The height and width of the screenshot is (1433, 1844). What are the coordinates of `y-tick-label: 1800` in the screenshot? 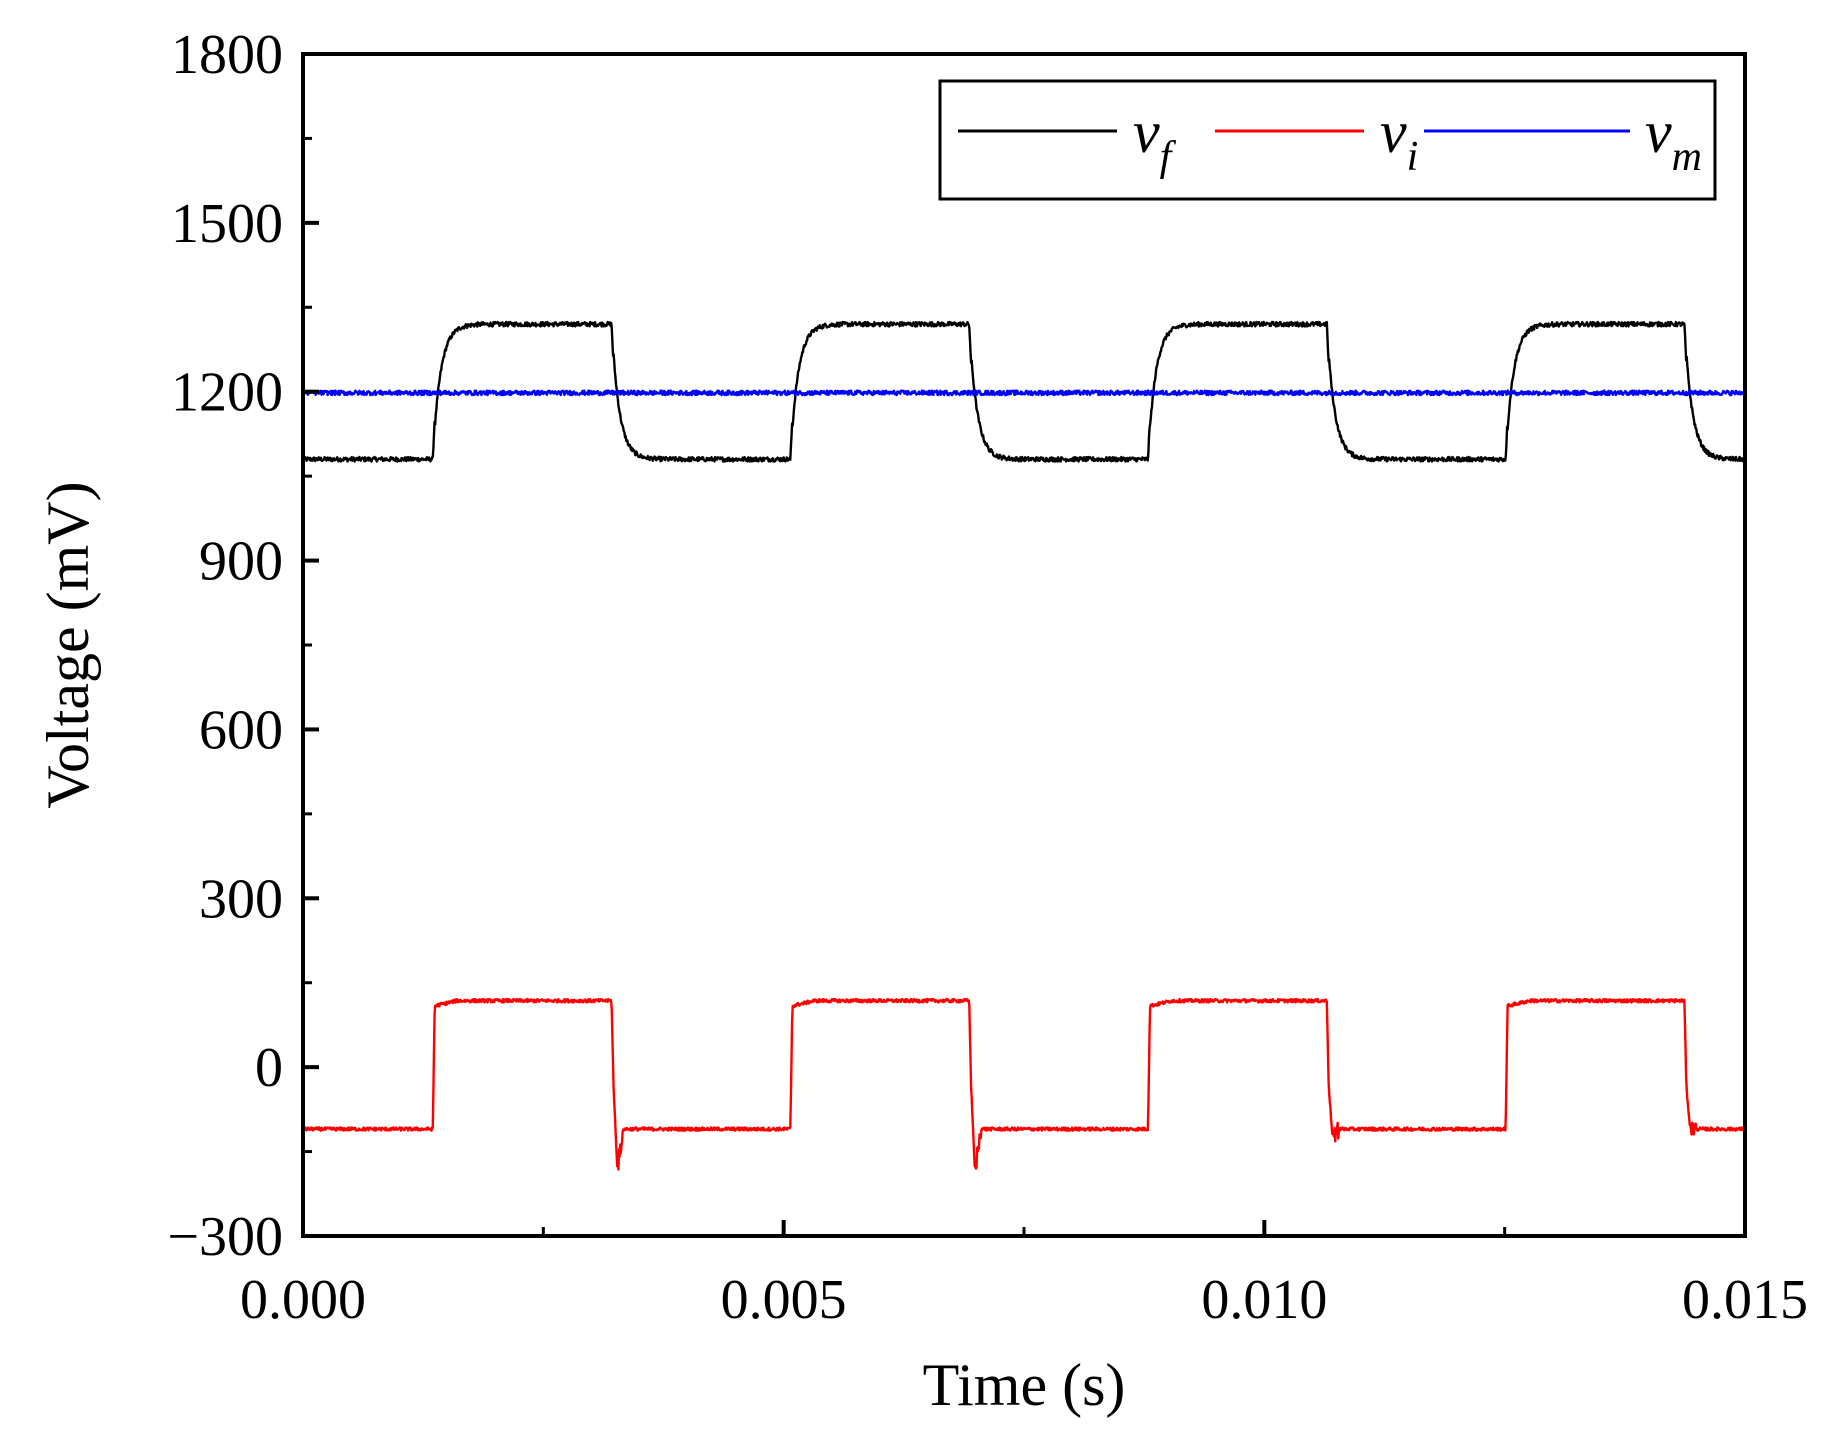 It's located at (227, 55).